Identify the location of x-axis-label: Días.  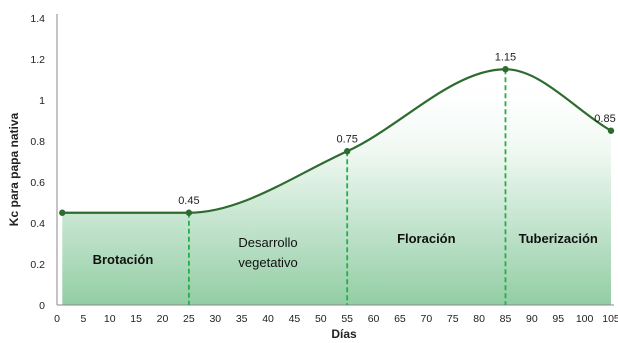
(344, 334).